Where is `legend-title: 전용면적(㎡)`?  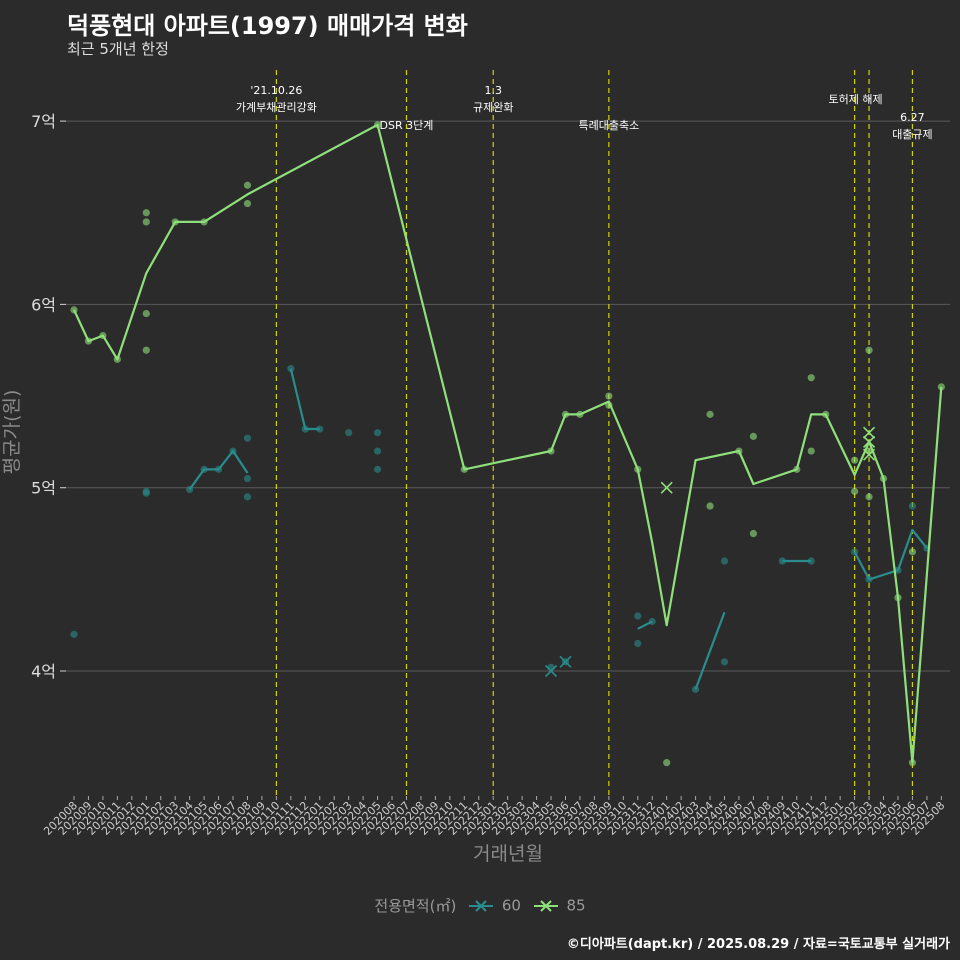 legend-title: 전용면적(㎡) is located at coordinates (415, 906).